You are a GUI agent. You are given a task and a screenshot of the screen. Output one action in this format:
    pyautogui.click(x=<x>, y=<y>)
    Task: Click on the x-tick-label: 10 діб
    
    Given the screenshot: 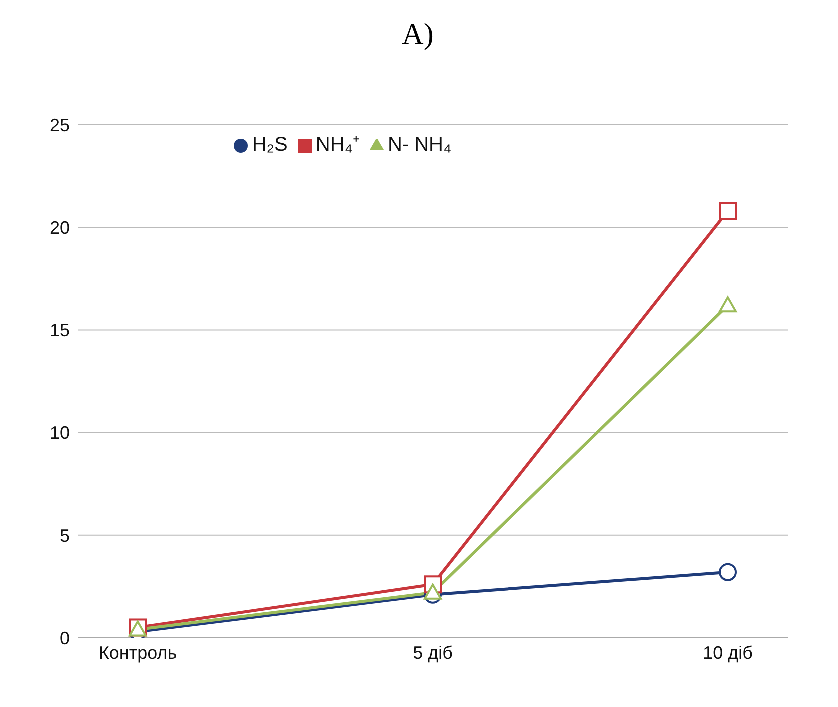 What is the action you would take?
    pyautogui.click(x=728, y=652)
    